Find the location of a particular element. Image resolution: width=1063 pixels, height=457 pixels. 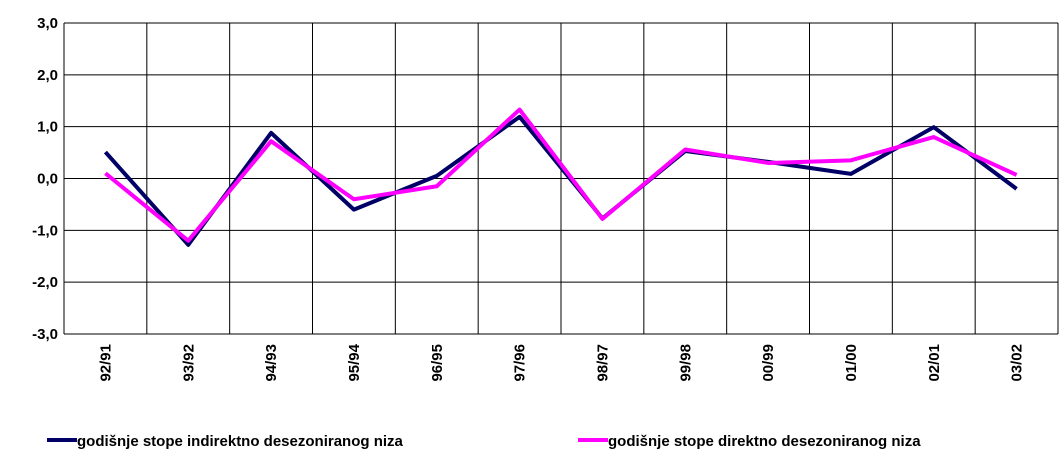

x-tick-label: 03/02 is located at coordinates (1017, 363).